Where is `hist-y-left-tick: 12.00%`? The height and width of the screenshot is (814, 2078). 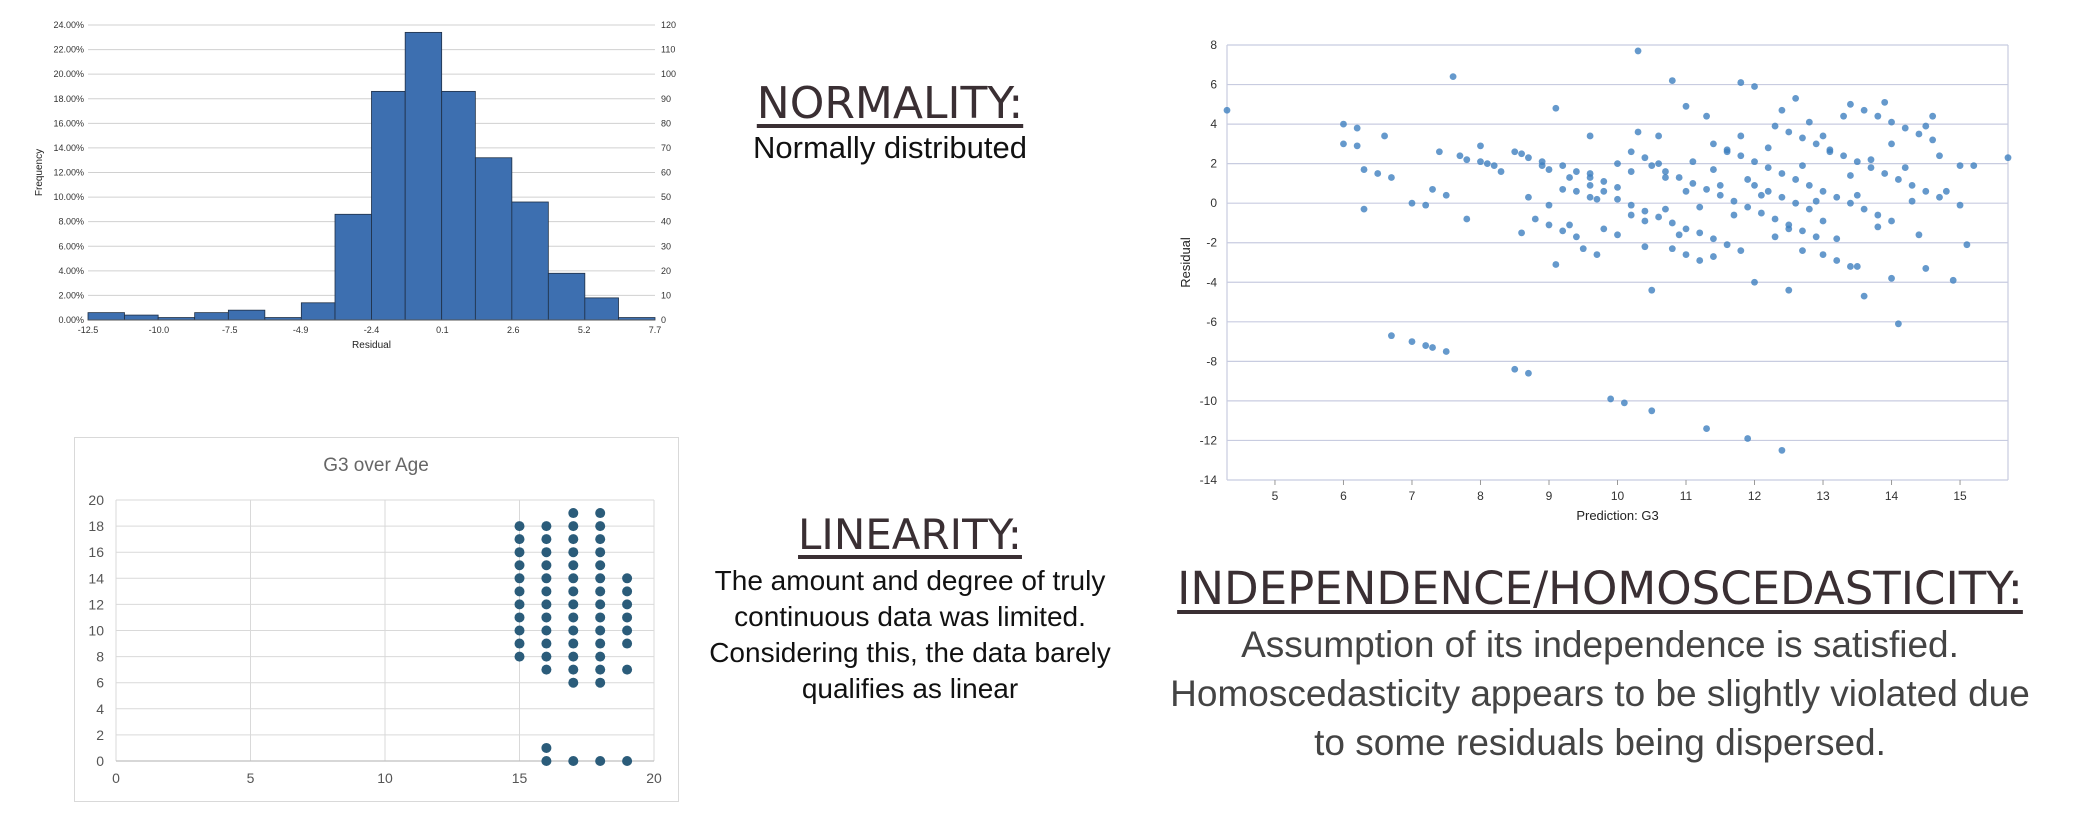
hist-y-left-tick: 12.00% is located at coordinates (68, 173).